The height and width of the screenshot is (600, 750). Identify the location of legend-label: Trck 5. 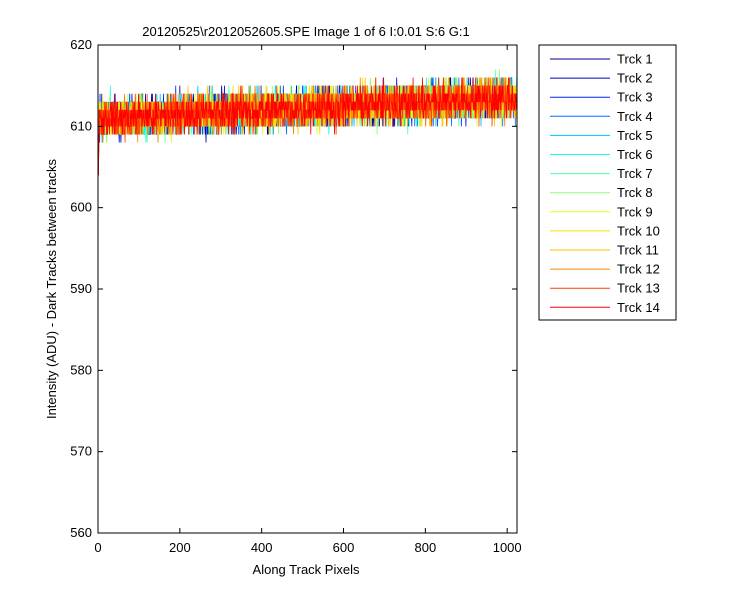
(635, 135).